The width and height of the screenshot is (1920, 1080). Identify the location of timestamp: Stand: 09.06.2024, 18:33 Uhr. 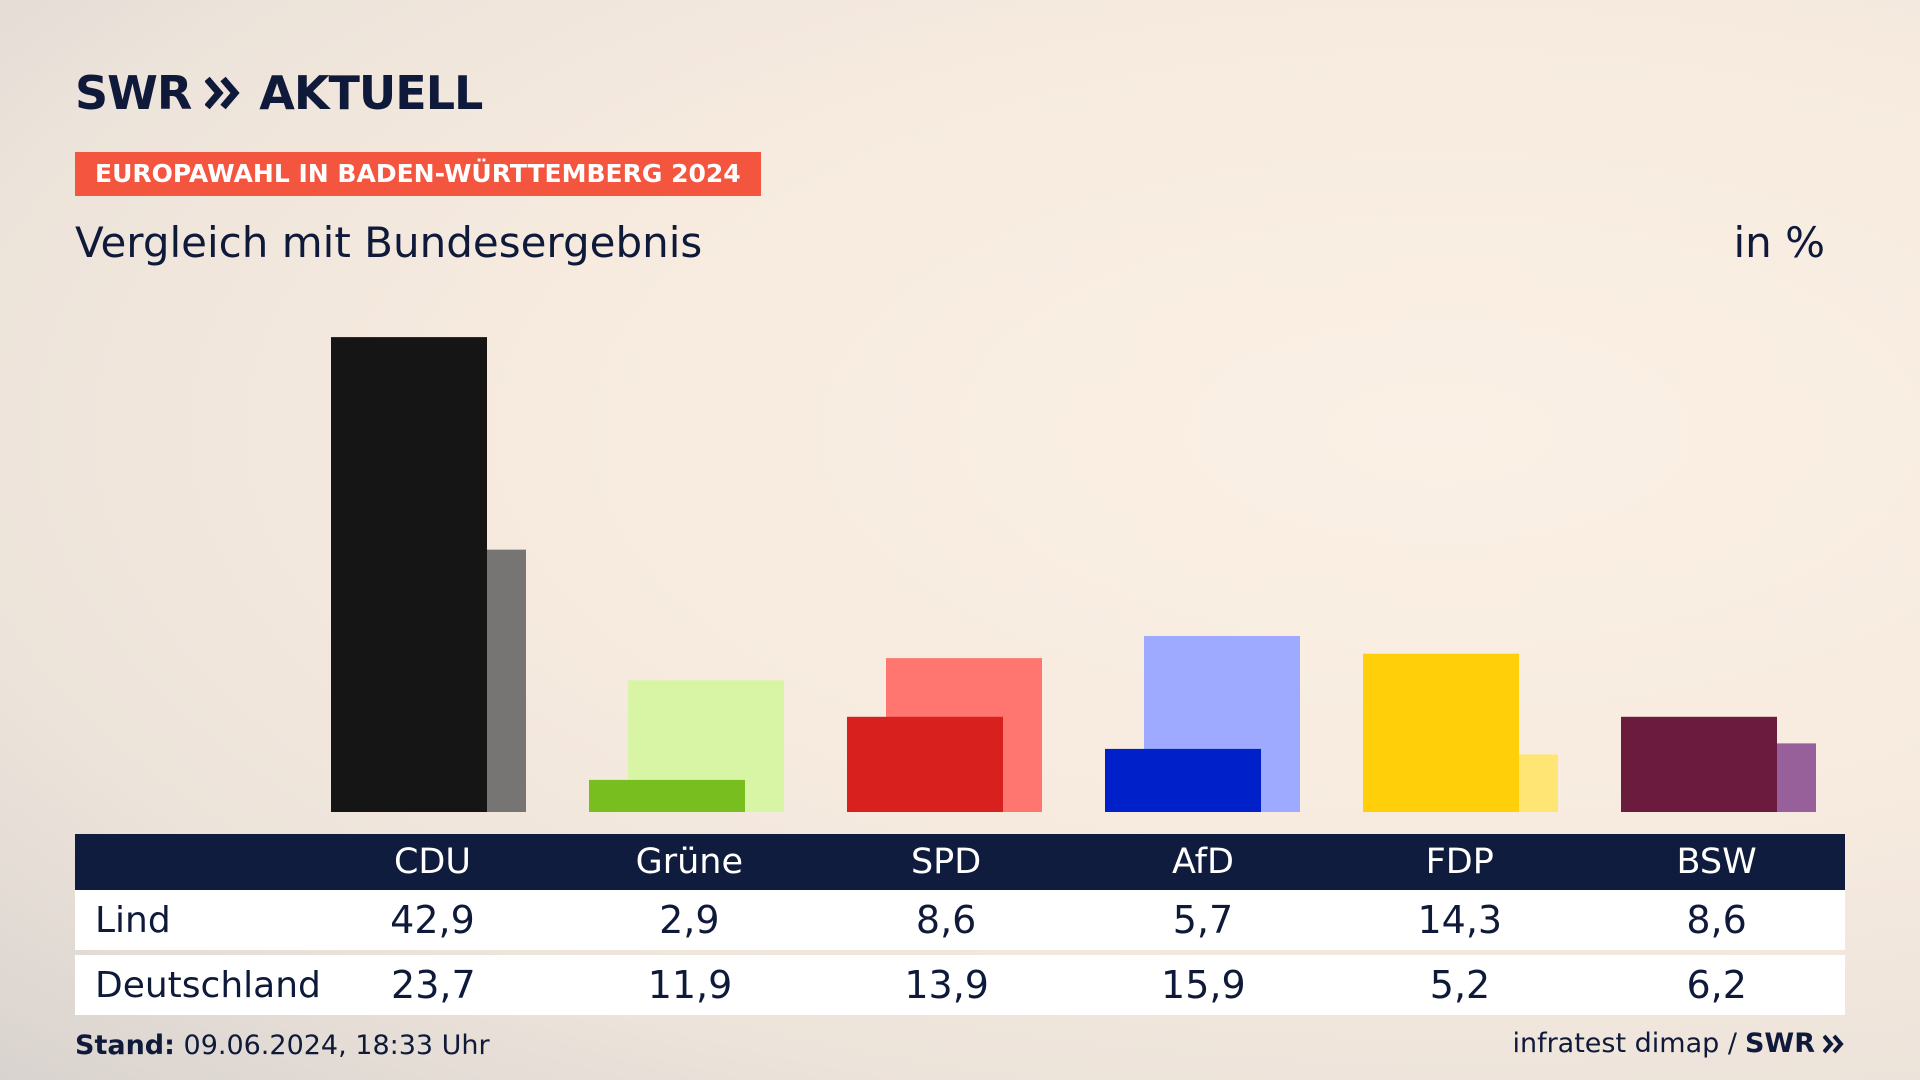
(282, 1045).